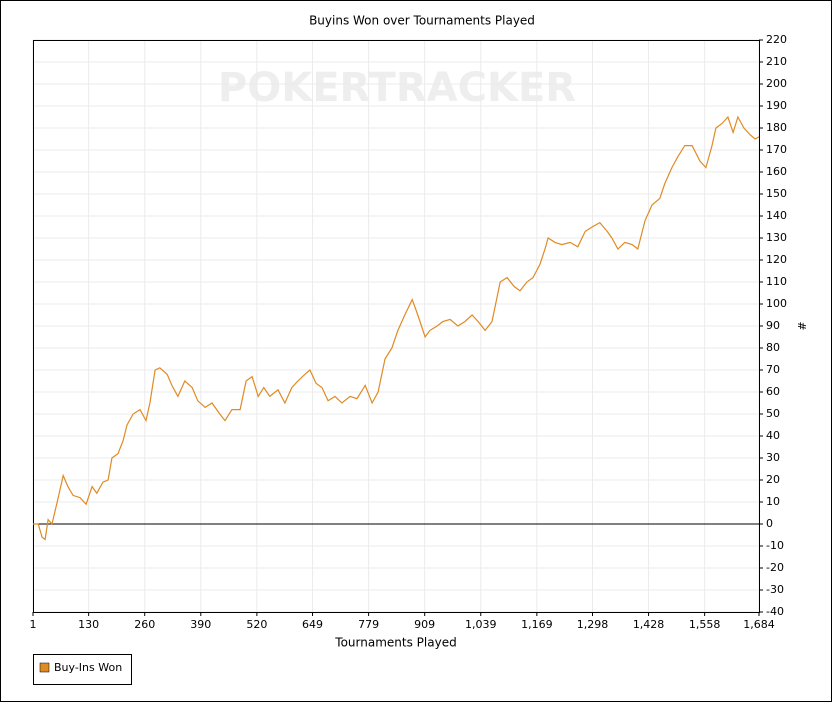 The image size is (834, 704). Describe the element at coordinates (368, 624) in the screenshot. I see `x-tick-label: 779` at that location.